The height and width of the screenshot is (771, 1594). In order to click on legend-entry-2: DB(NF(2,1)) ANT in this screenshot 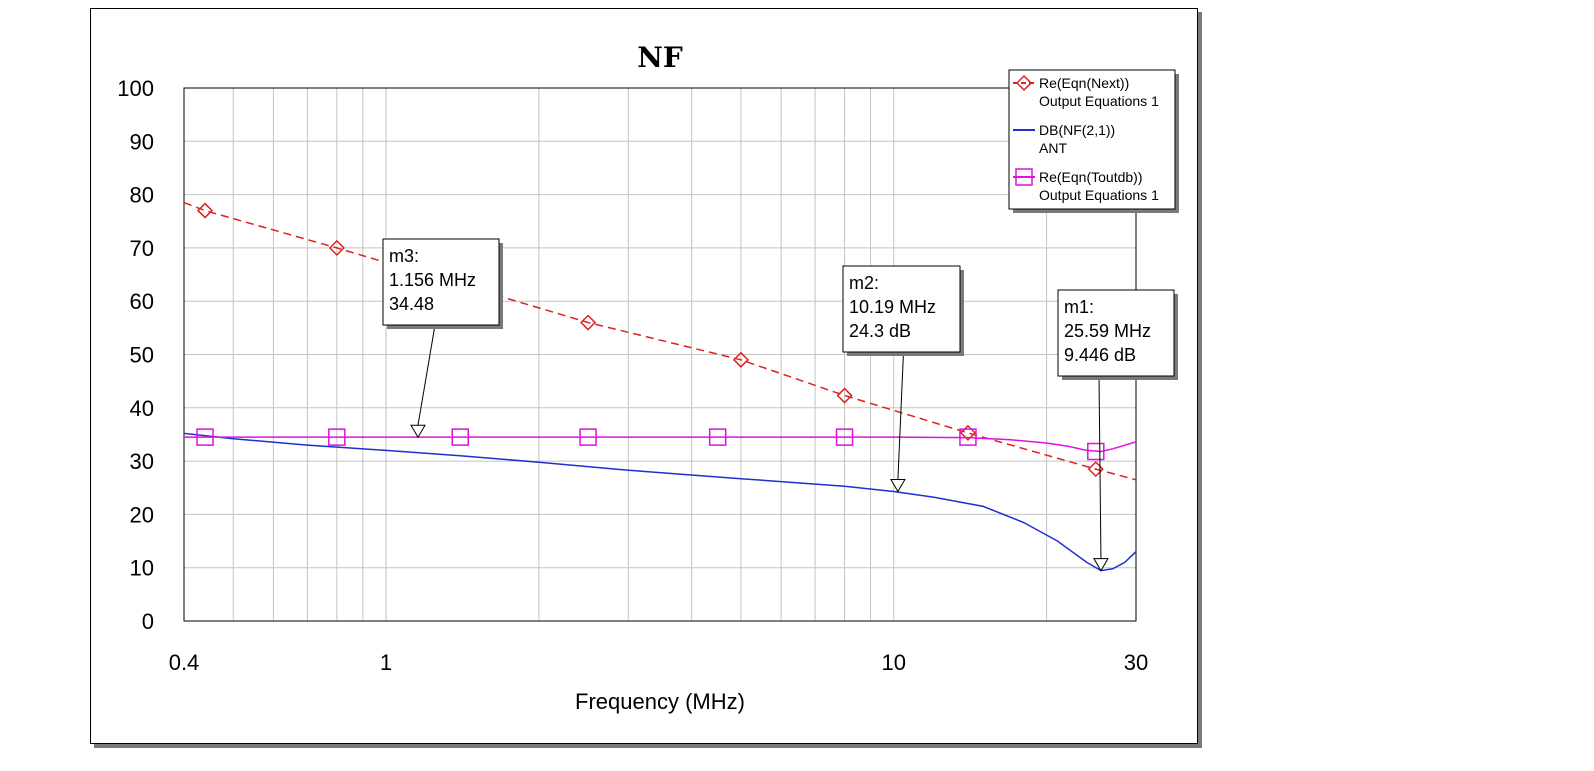, I will do `click(1064, 139)`.